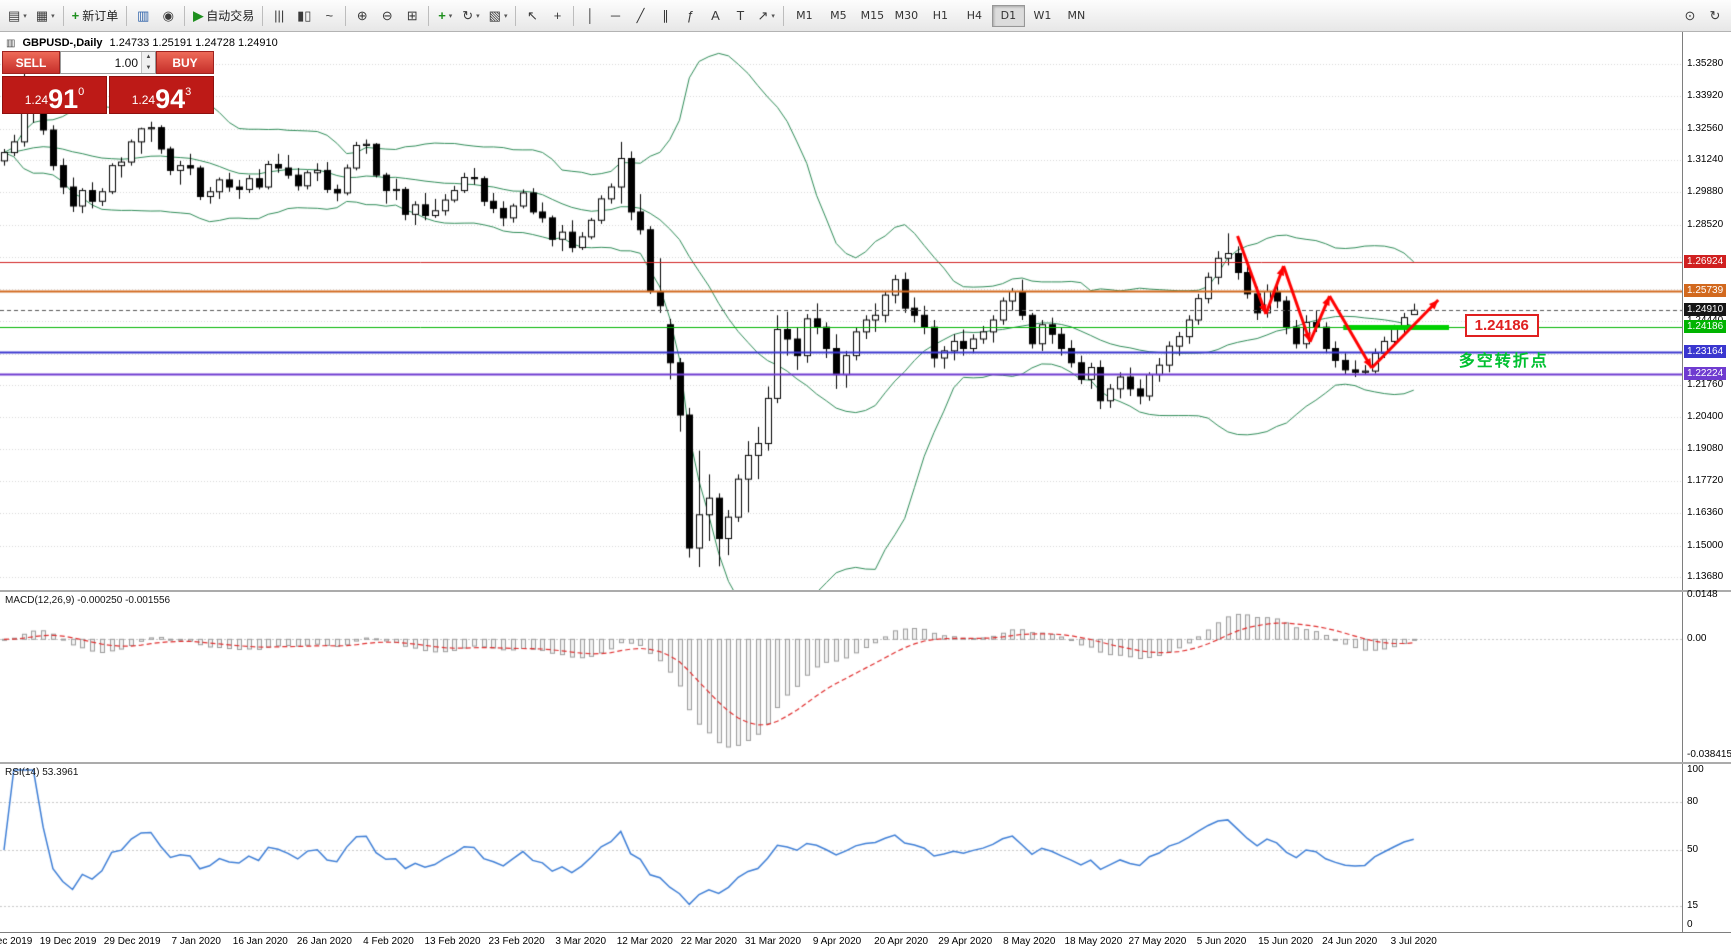 The height and width of the screenshot is (952, 1731). I want to click on volume-field: 1.00 ▲ ▼, so click(108, 62).